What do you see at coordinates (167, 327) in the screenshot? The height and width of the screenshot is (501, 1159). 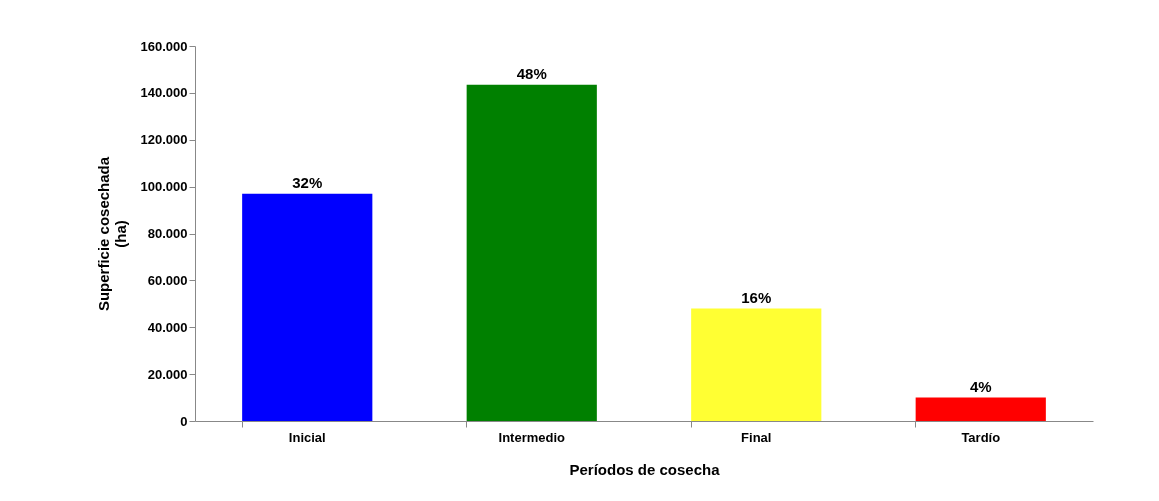 I see `y-tick-label: 40.000` at bounding box center [167, 327].